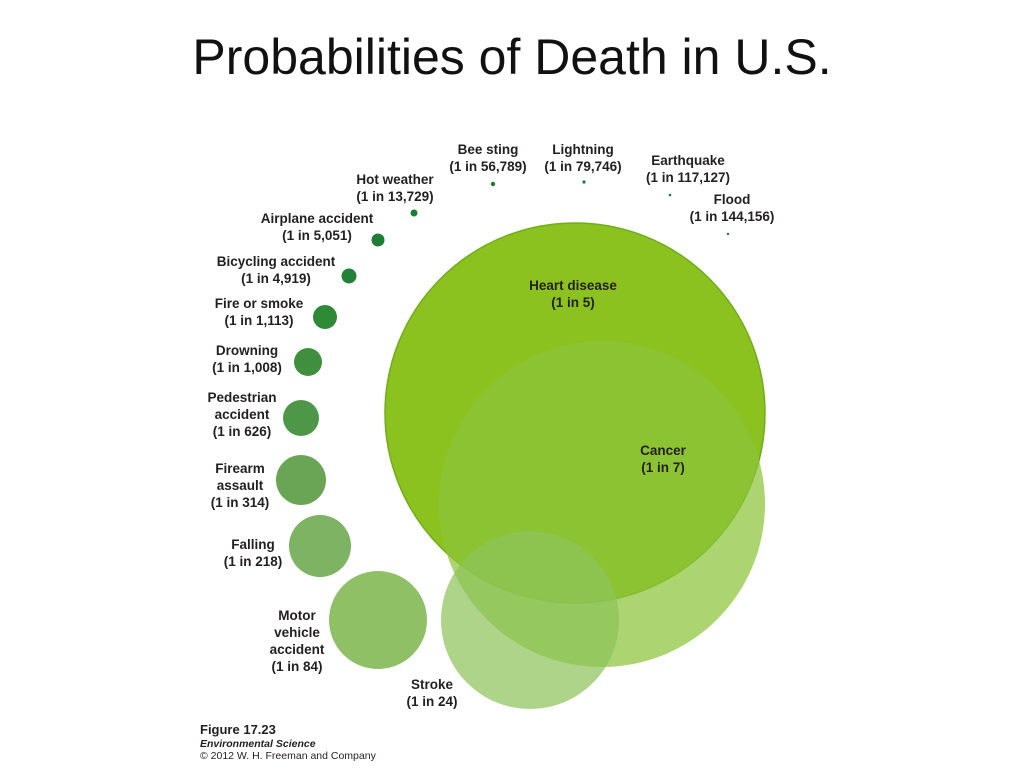 The image size is (1024, 768). What do you see at coordinates (259, 303) in the screenshot?
I see `label-line: Fire or smoke` at bounding box center [259, 303].